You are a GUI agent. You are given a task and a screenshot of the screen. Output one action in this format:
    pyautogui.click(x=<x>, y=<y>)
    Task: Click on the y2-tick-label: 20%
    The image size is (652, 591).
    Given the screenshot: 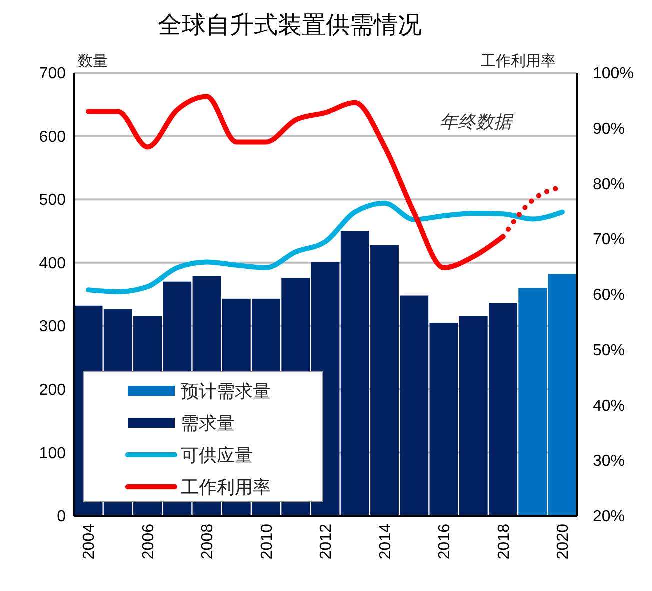 What is the action you would take?
    pyautogui.click(x=609, y=517)
    